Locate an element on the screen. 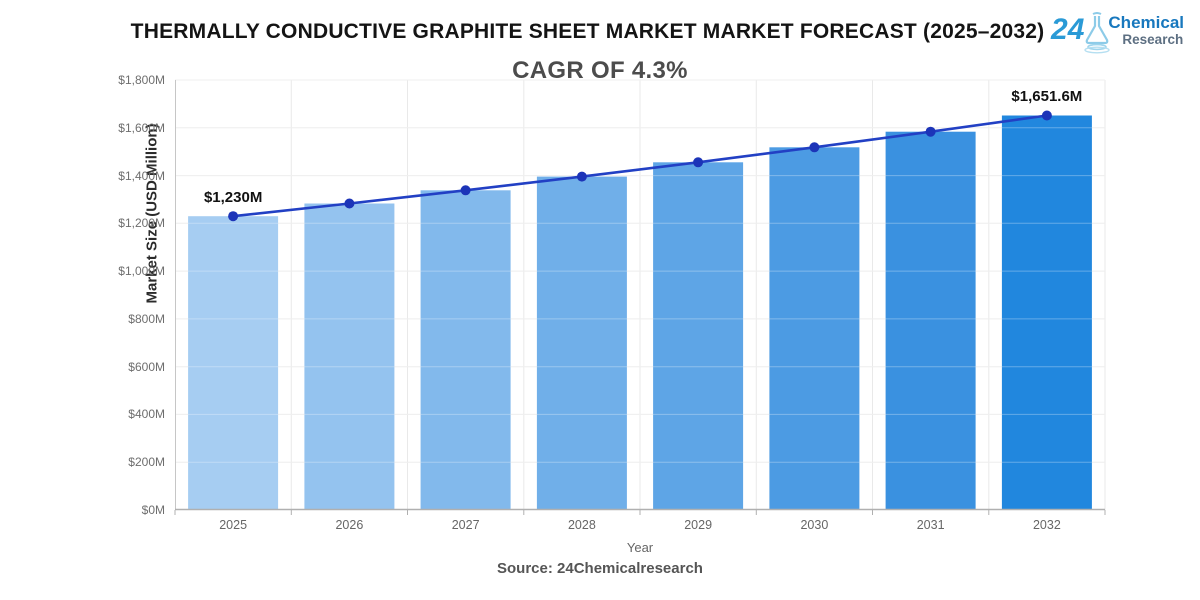 This screenshot has height=600, width=1200. x-tick-label: 2029 is located at coordinates (698, 525).